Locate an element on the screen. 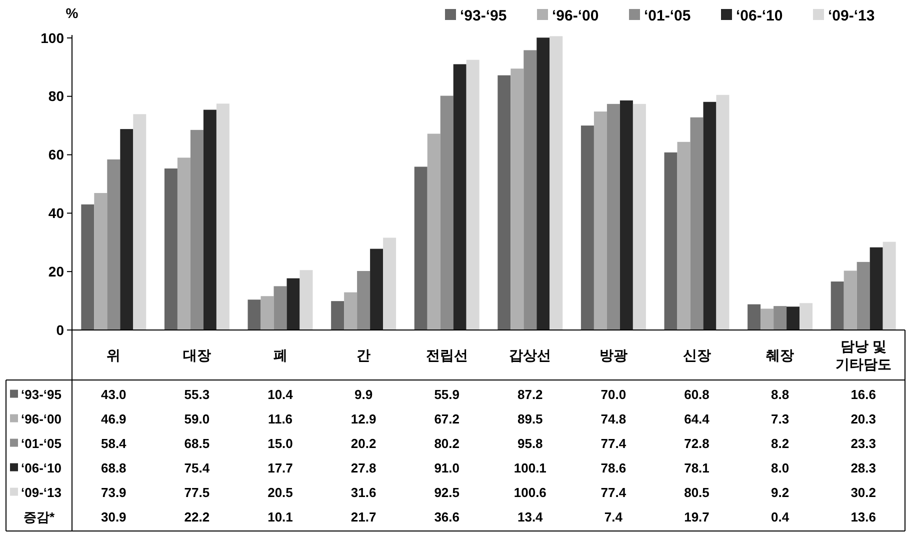 This screenshot has width=908, height=541. data-label: 10.4 is located at coordinates (281, 394).